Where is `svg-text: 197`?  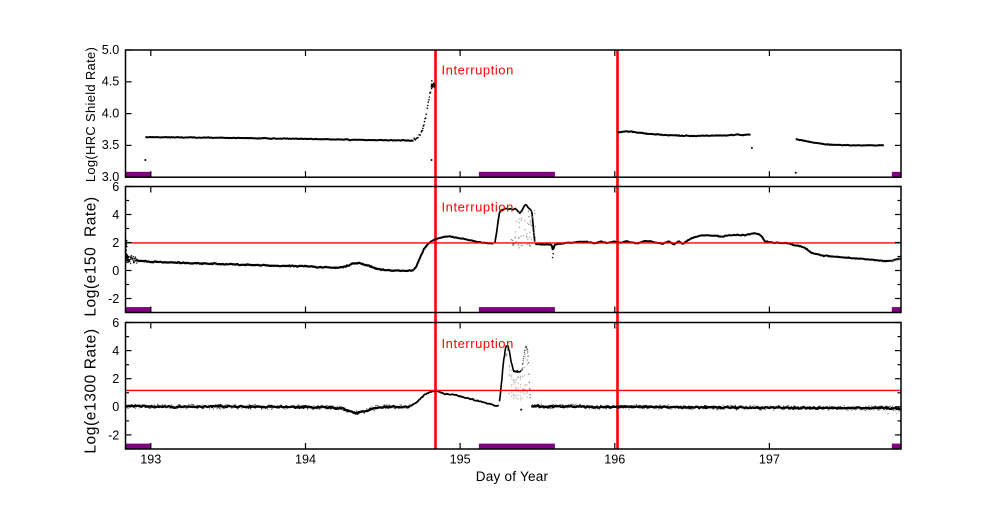 svg-text: 197 is located at coordinates (769, 460).